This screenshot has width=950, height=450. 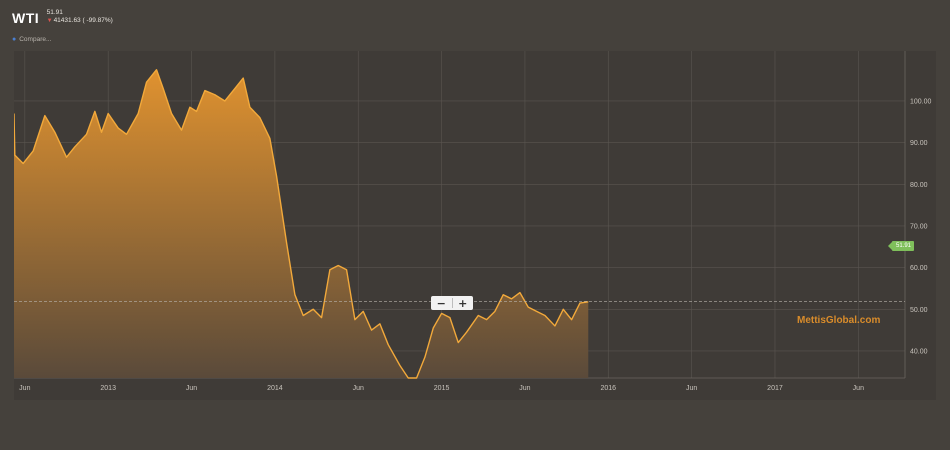 I want to click on price-change: ▼41431.63 ( -99.87%), so click(x=80, y=21).